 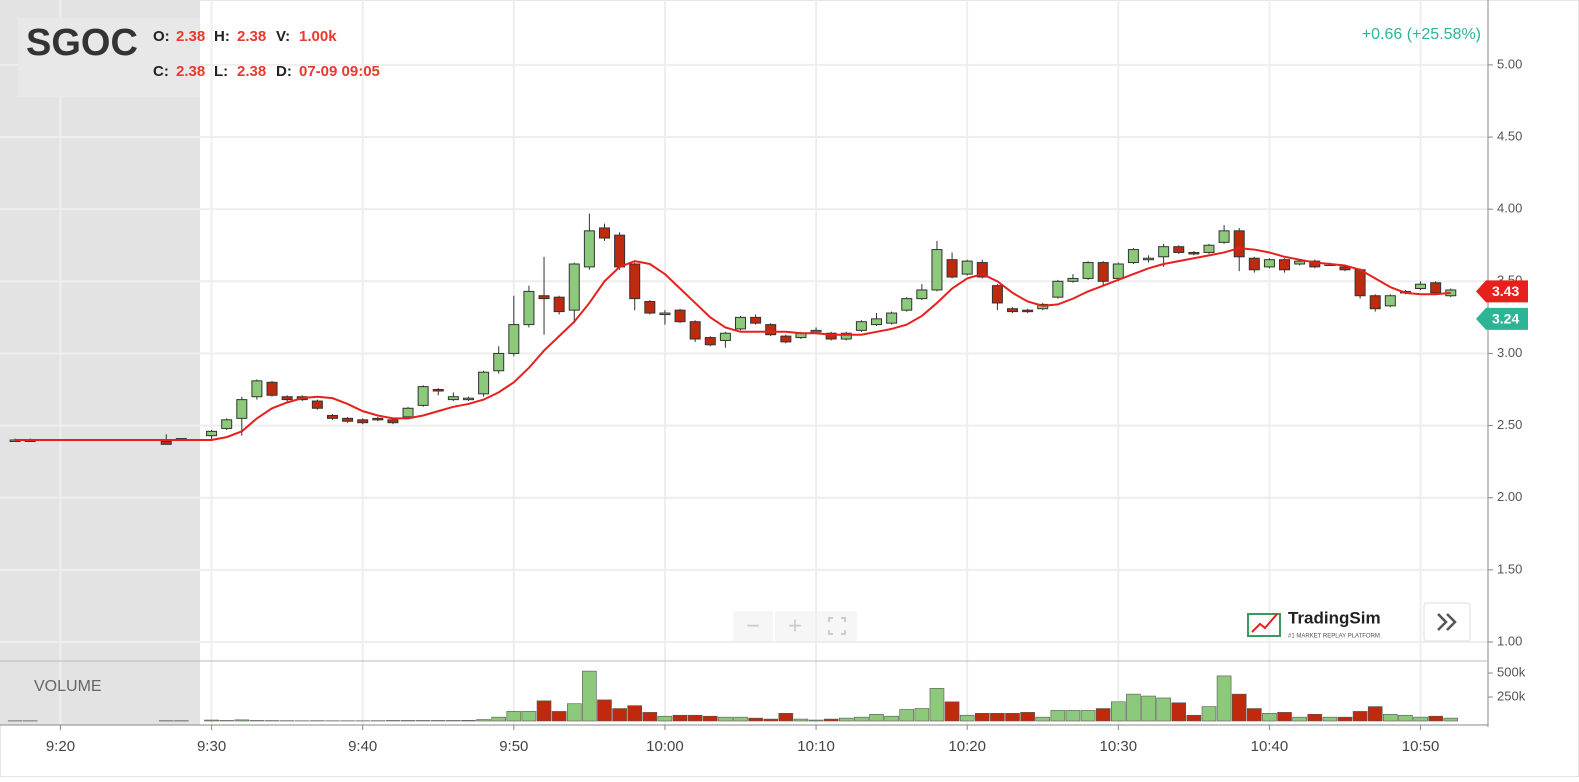 What do you see at coordinates (837, 626) in the screenshot?
I see `fullscreen-button` at bounding box center [837, 626].